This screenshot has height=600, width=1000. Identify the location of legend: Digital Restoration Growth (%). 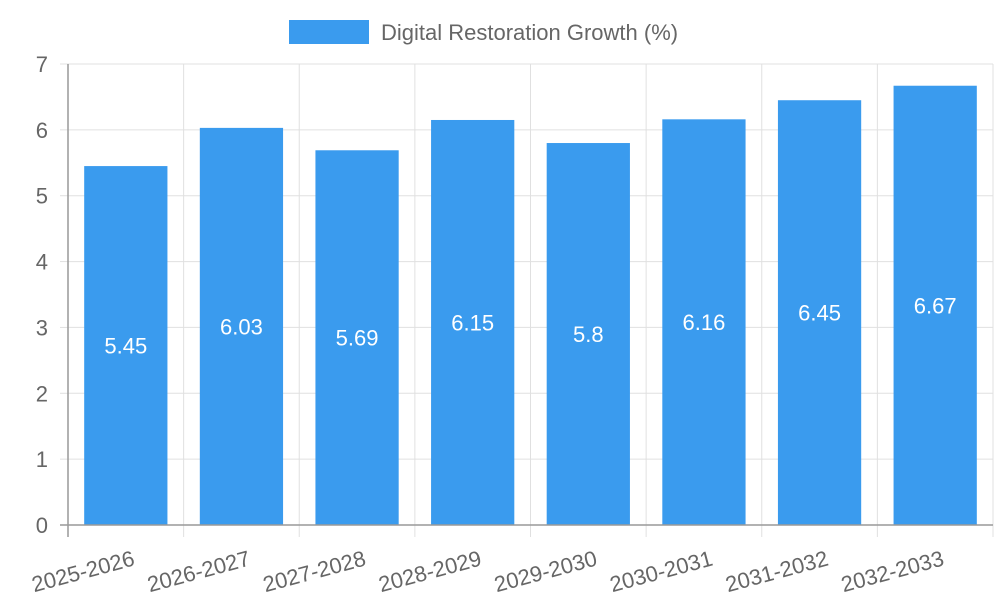
(483, 32).